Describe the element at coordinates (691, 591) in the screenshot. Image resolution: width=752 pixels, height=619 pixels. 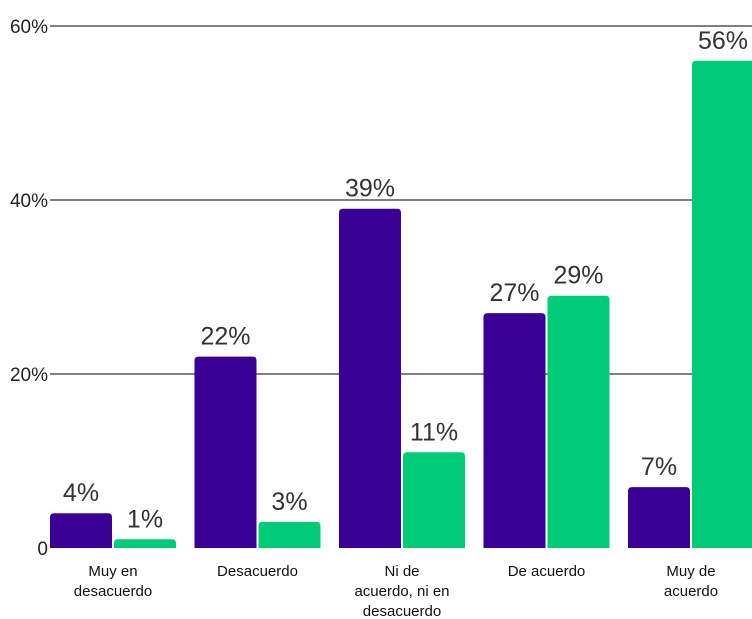
I see `x-tick-label: acuerdo` at that location.